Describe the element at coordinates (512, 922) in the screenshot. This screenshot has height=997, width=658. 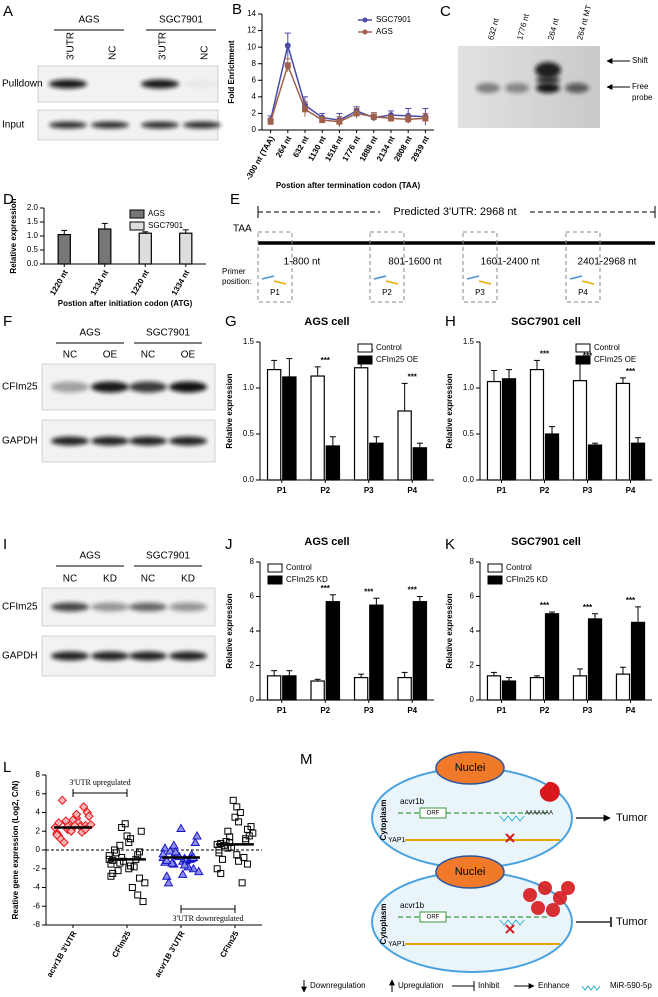
I see `mirna` at that location.